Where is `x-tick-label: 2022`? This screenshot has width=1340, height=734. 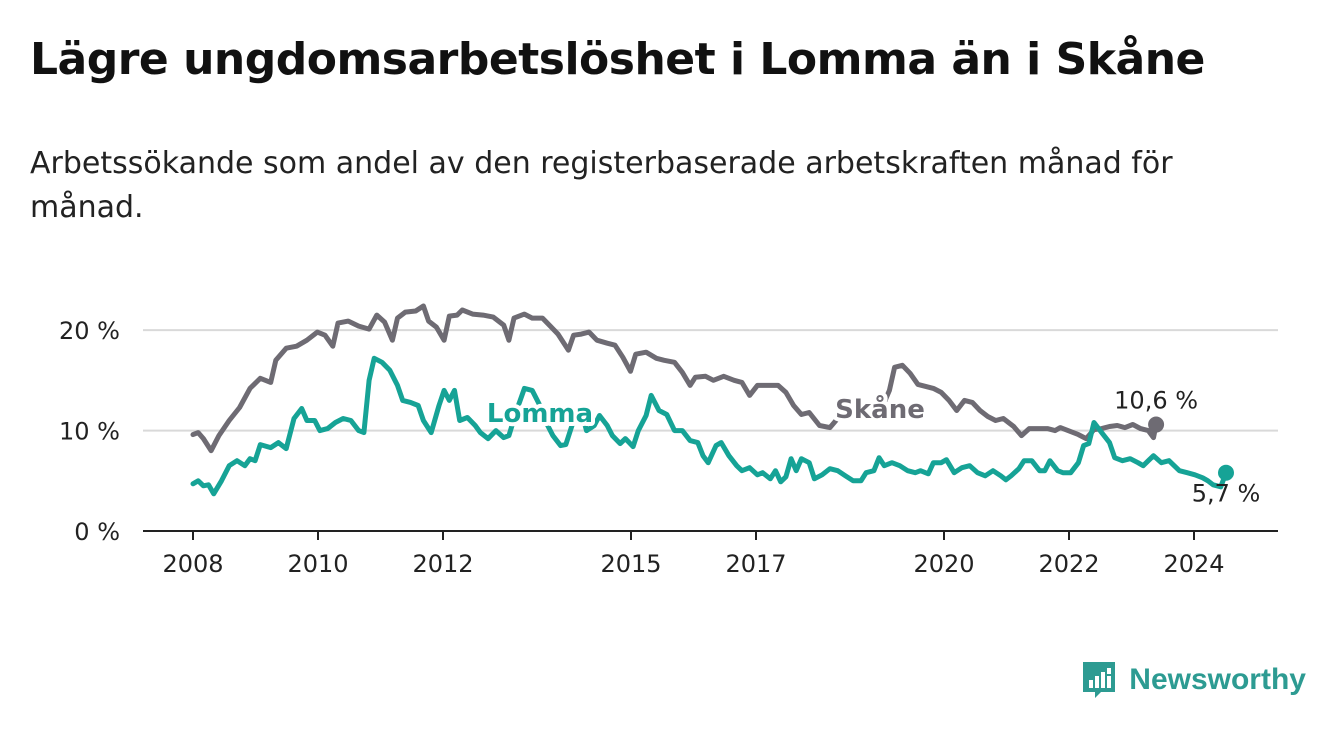 x-tick-label: 2022 is located at coordinates (1068, 564).